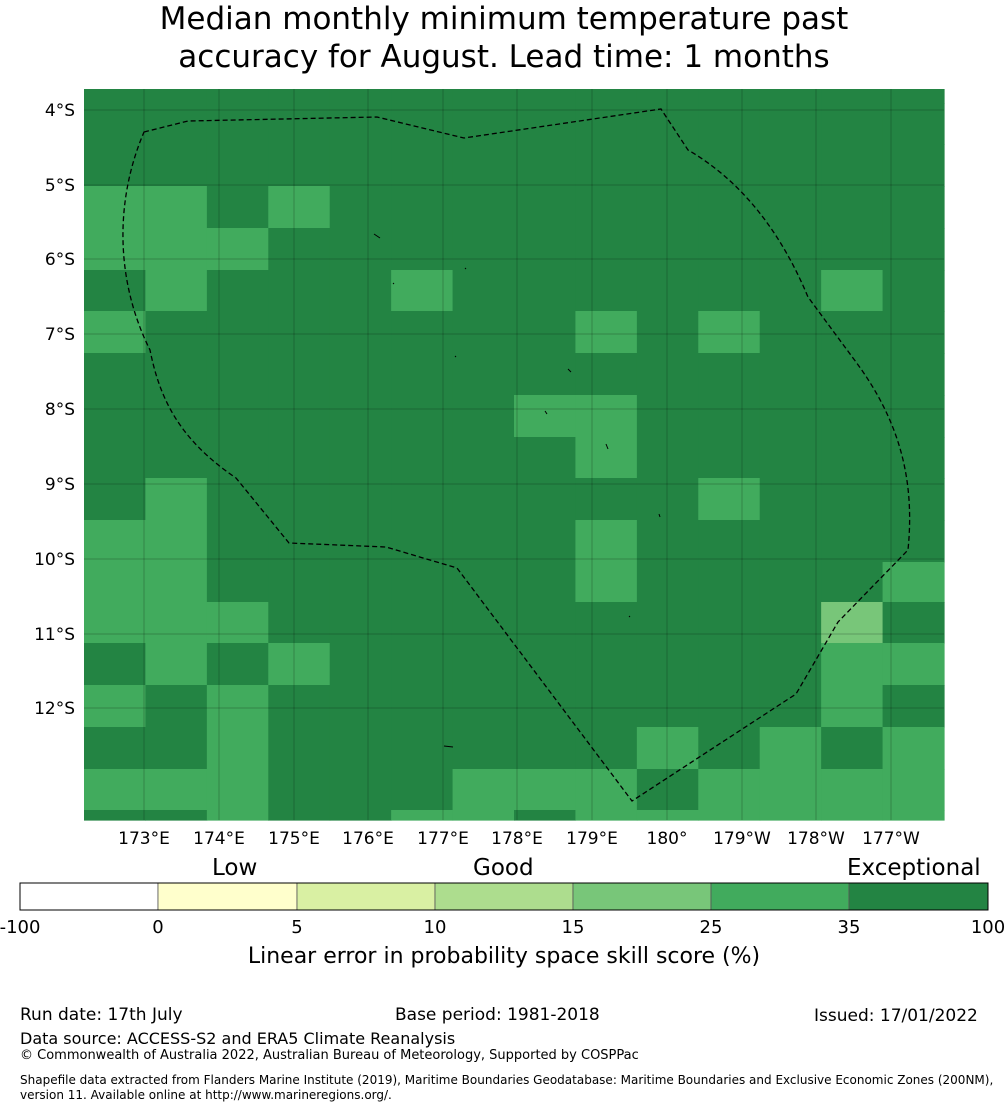 Image resolution: width=1008 pixels, height=1110 pixels. I want to click on longitude-tick-label: 176°E, so click(368, 839).